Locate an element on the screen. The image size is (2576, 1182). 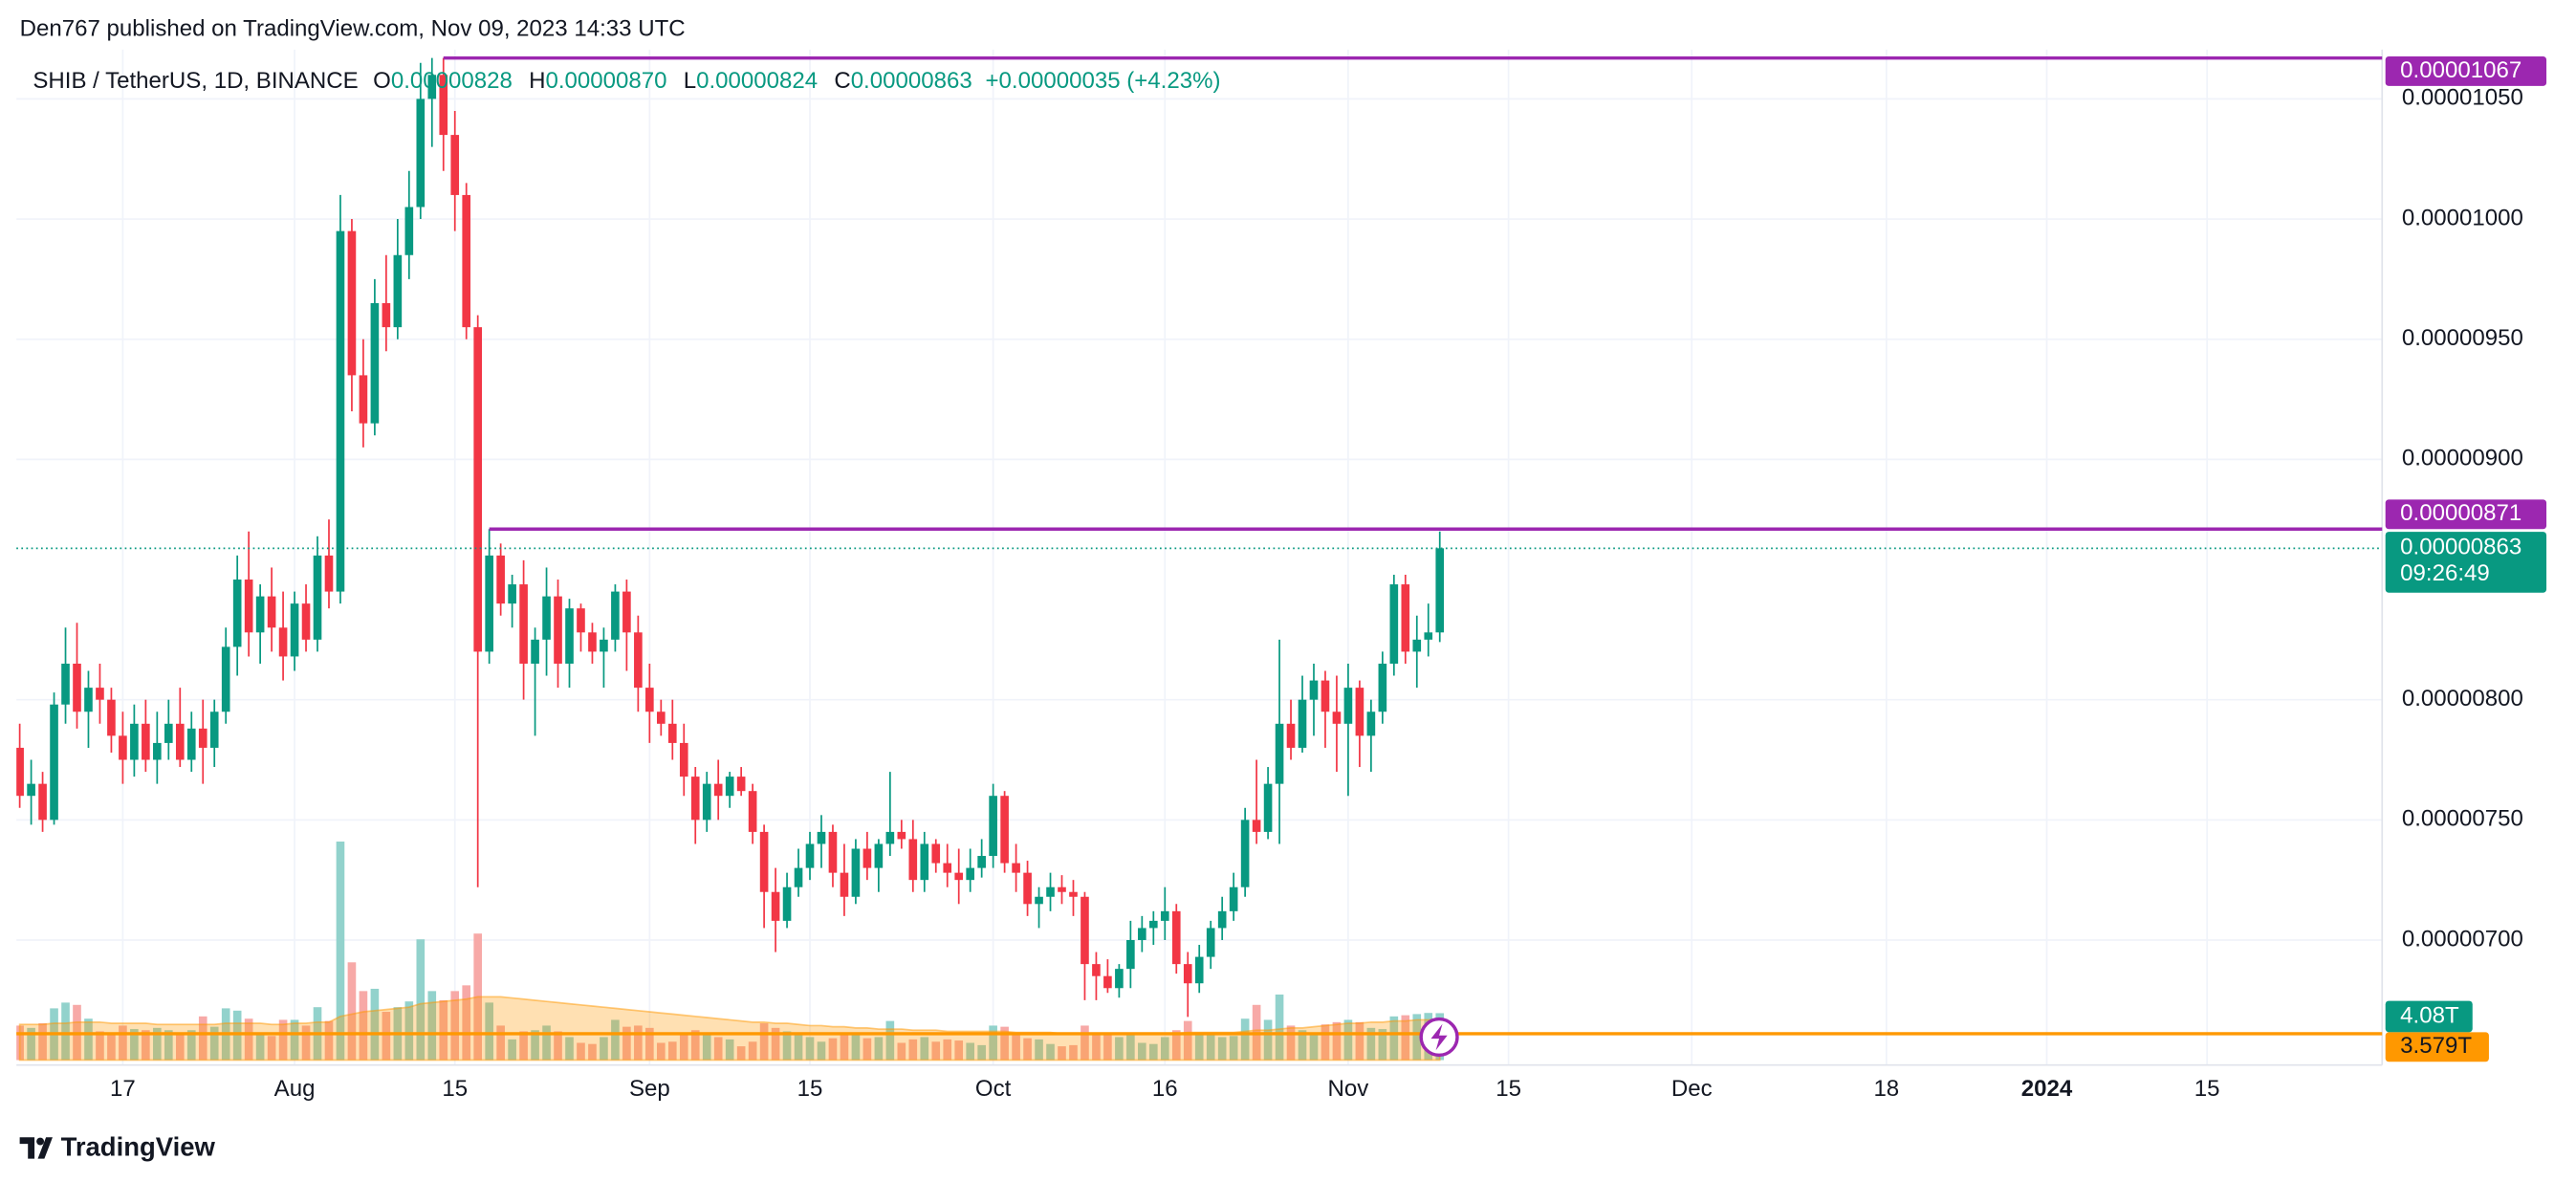
x-tick-label: 15 is located at coordinates (1508, 1089).